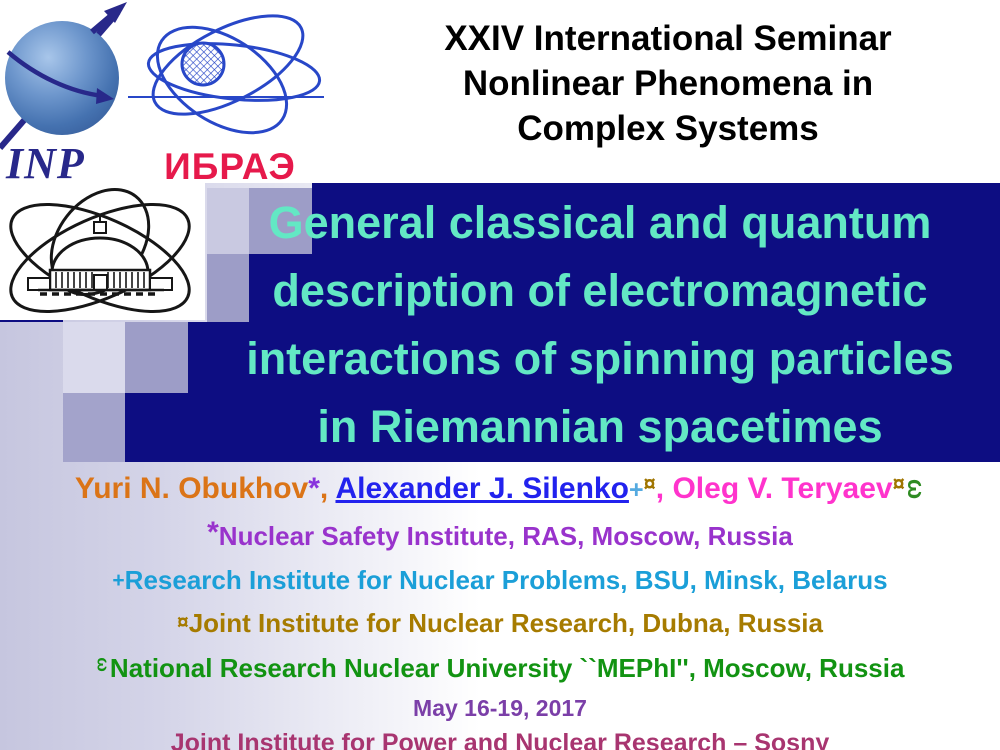 This screenshot has width=1000, height=750. What do you see at coordinates (649, 483) in the screenshot?
I see `silenko-mark-currency: ¤` at bounding box center [649, 483].